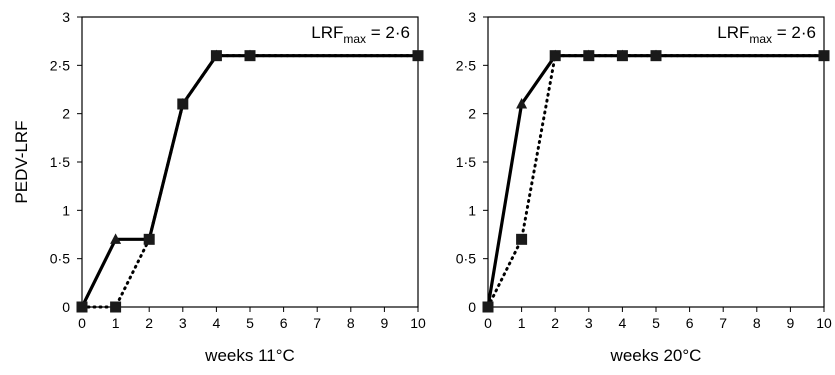 The image size is (835, 375). Describe the element at coordinates (21, 161) in the screenshot. I see `y-axis-title: PEDV-LRF` at that location.